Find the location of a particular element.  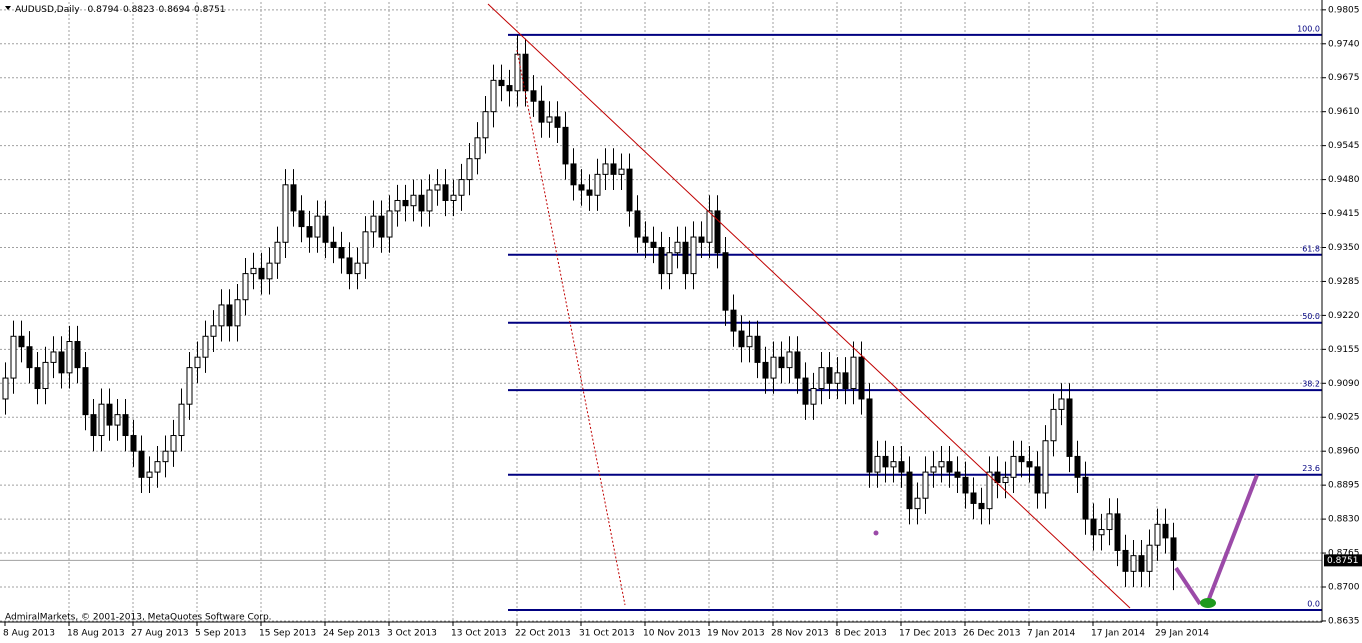

y-tick-label: 0.9740 is located at coordinates (1344, 44).